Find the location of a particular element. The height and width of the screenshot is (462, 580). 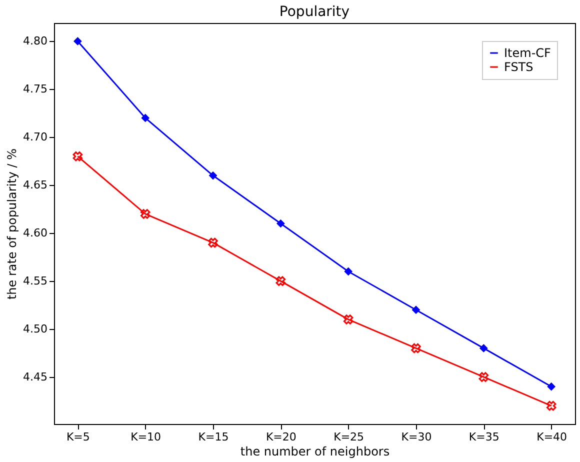

x-tick-label: K=25 is located at coordinates (349, 437).